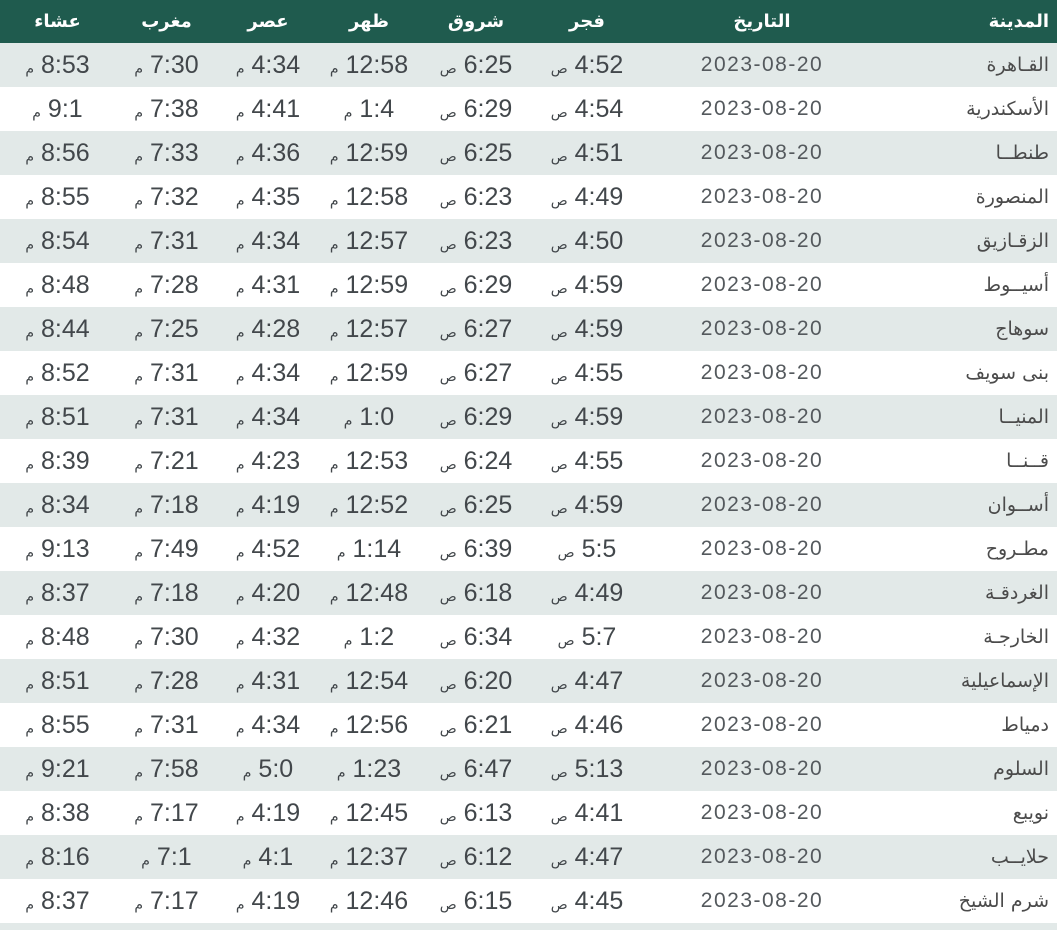  Describe the element at coordinates (57, 285) in the screenshot. I see `cell-isha: 8:48 م` at that location.